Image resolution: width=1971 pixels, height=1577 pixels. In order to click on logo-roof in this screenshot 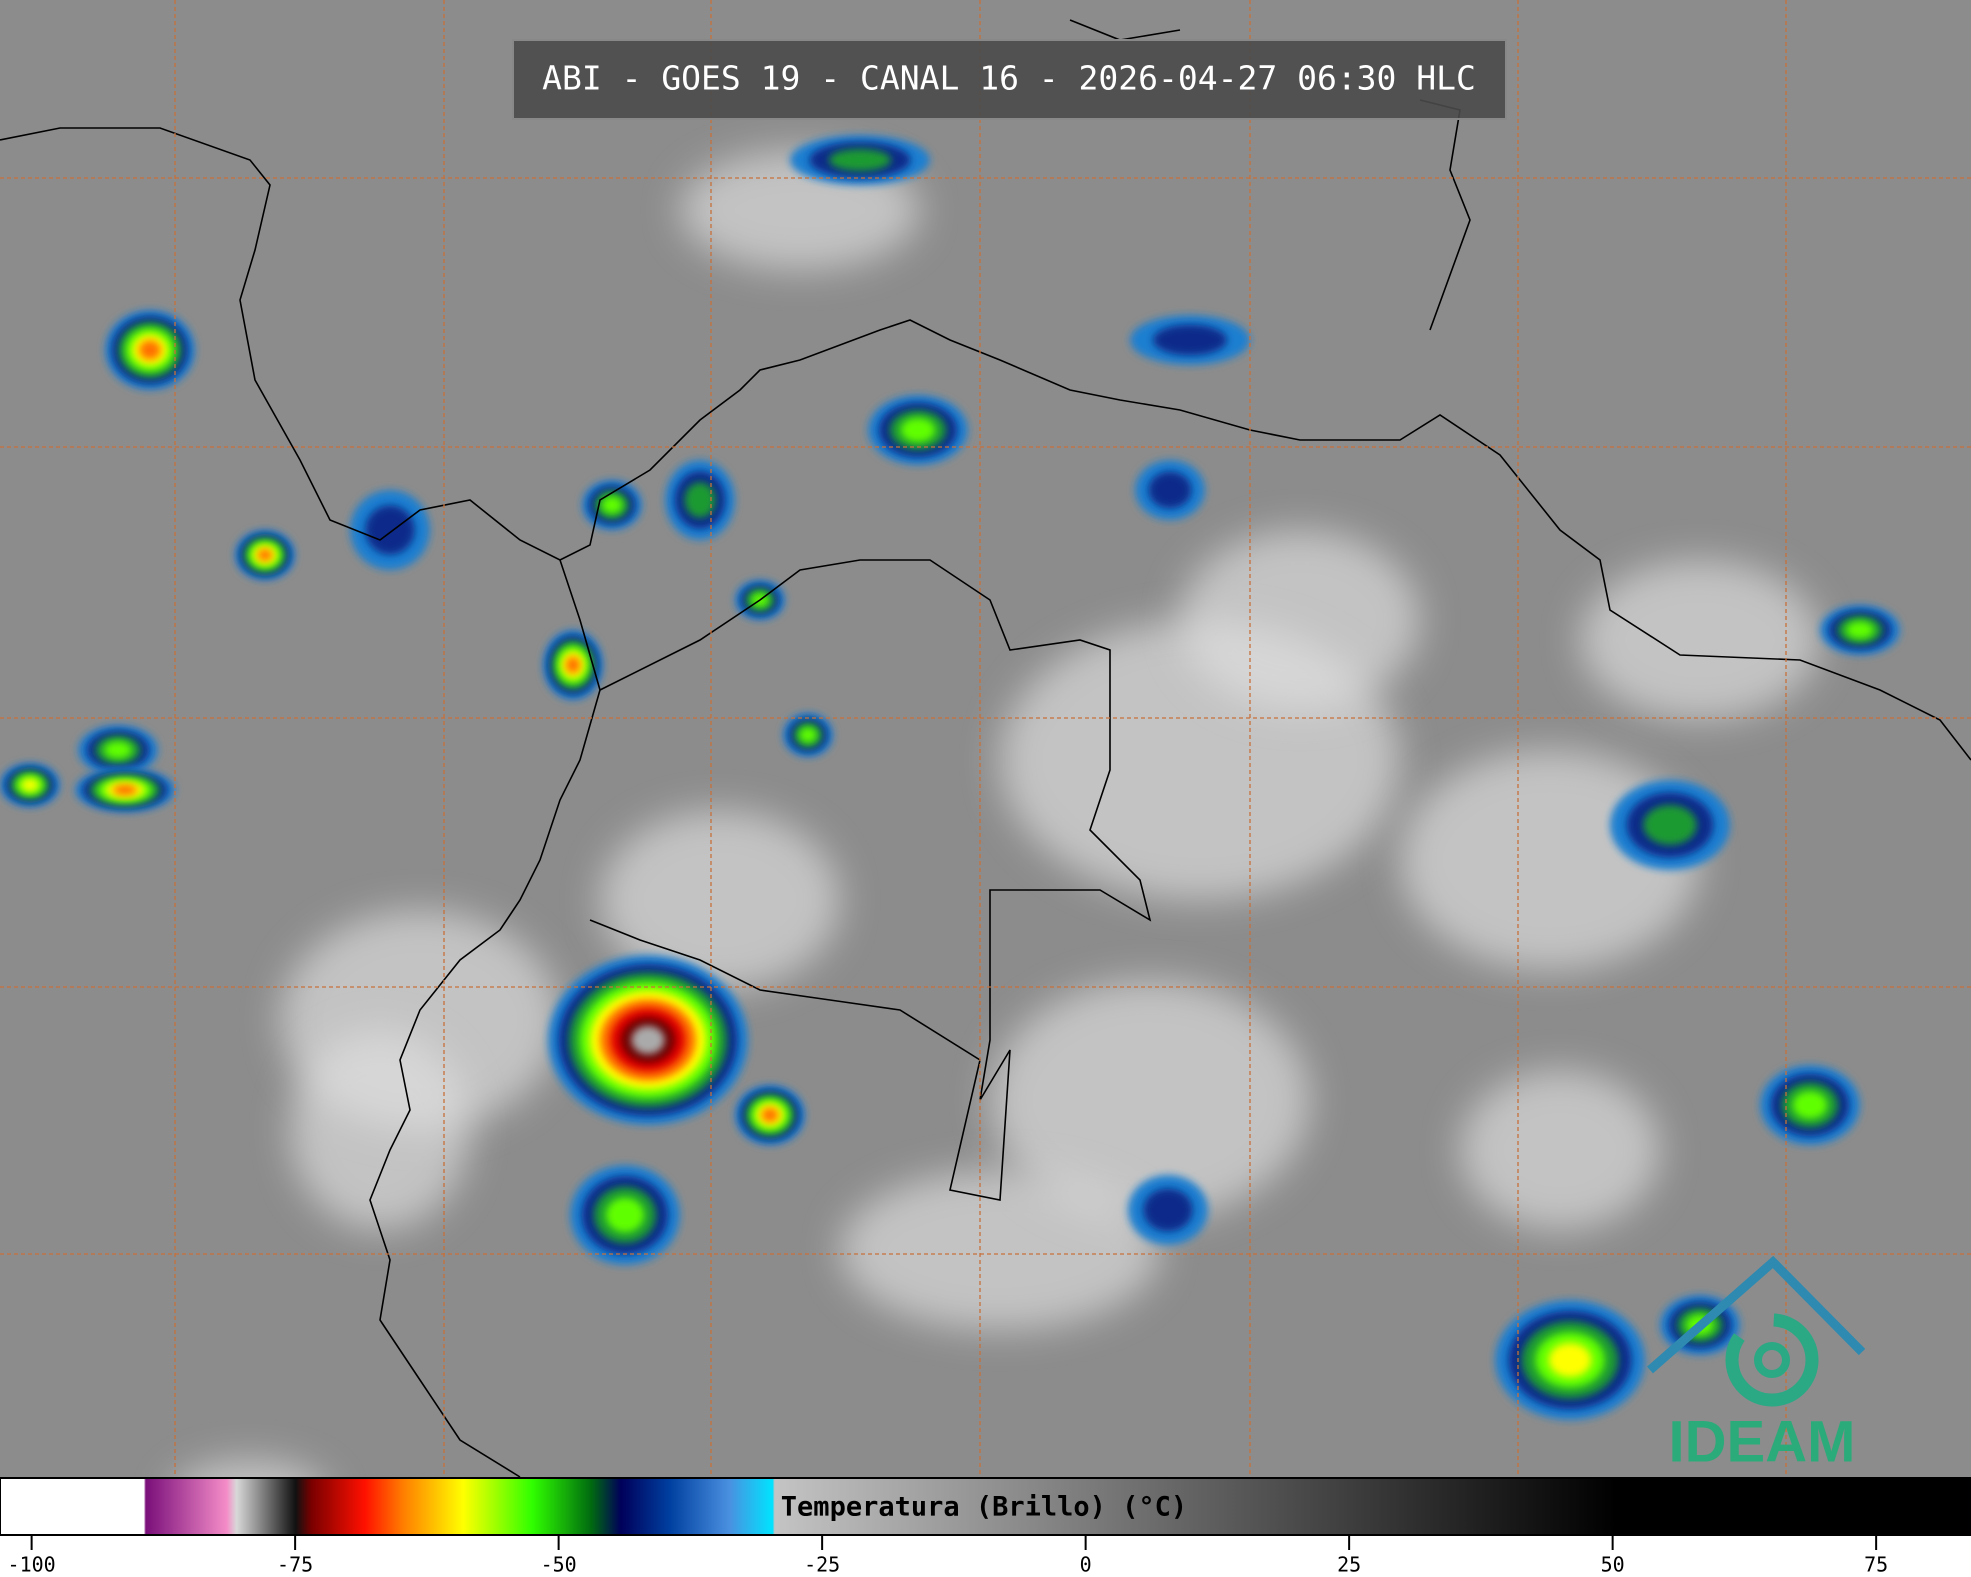, I will do `click(1756, 1314)`.